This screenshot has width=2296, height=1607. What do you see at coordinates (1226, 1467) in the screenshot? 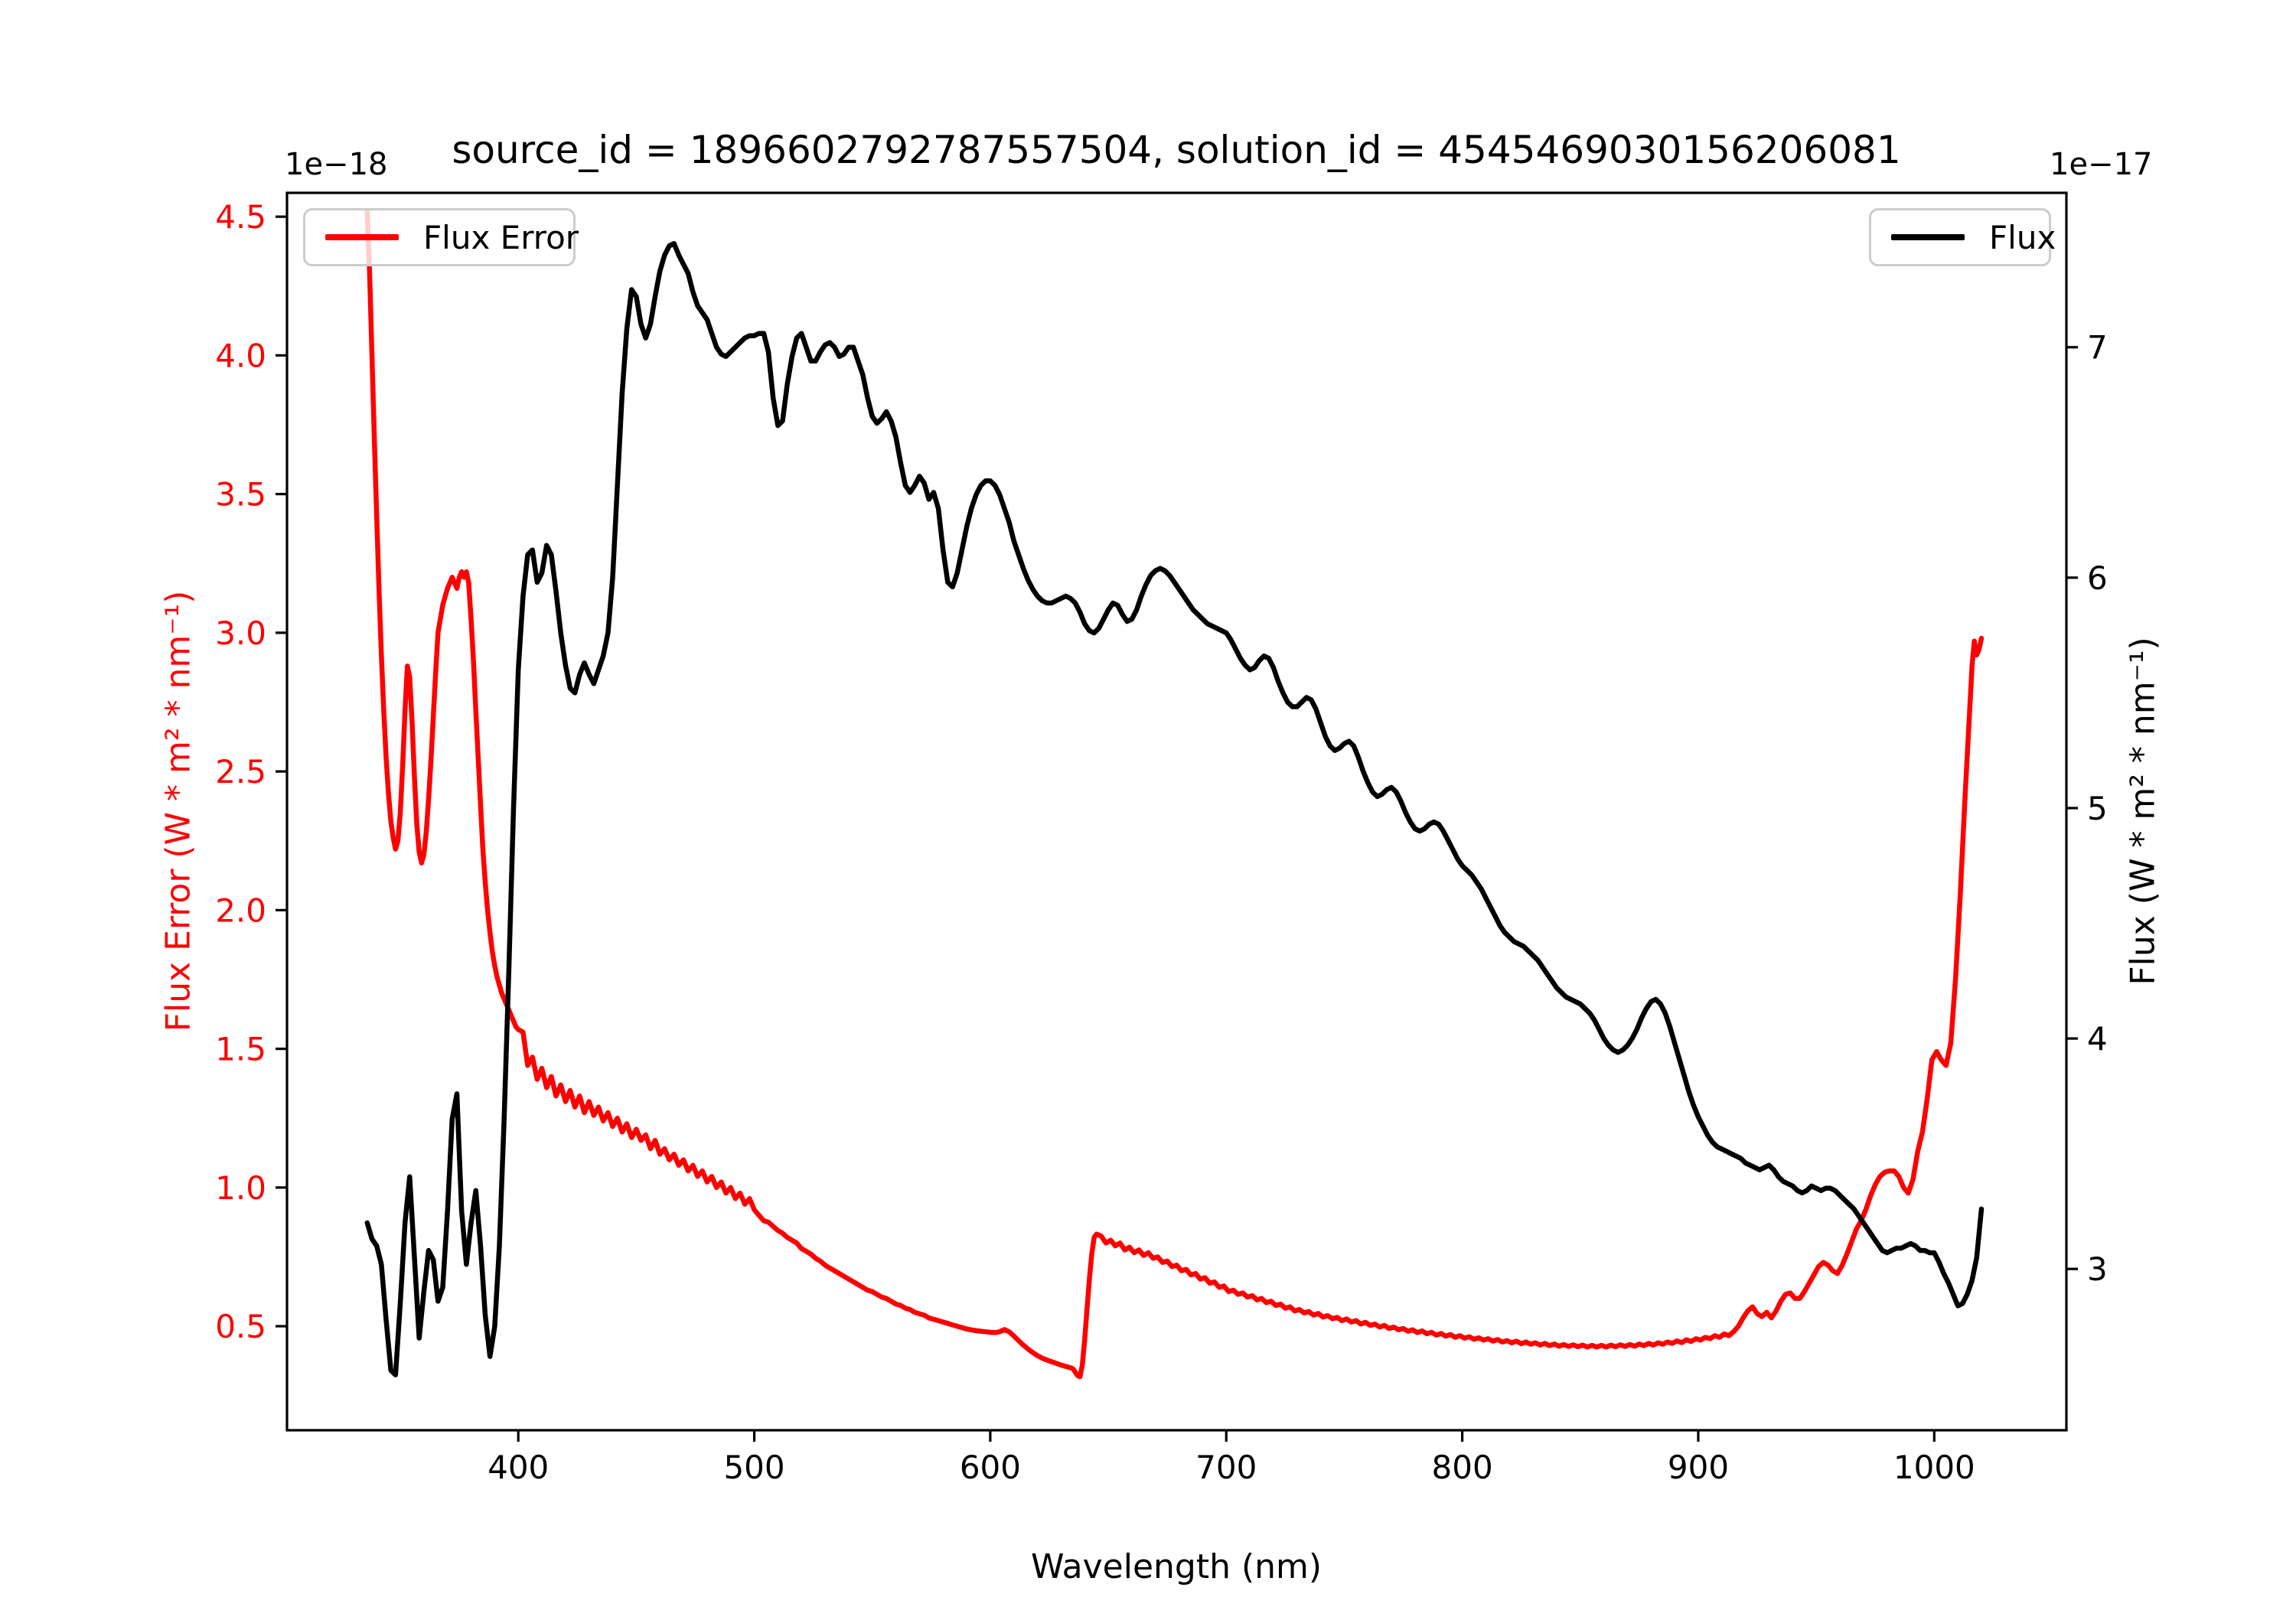
I see `x-tick-label: 700` at bounding box center [1226, 1467].